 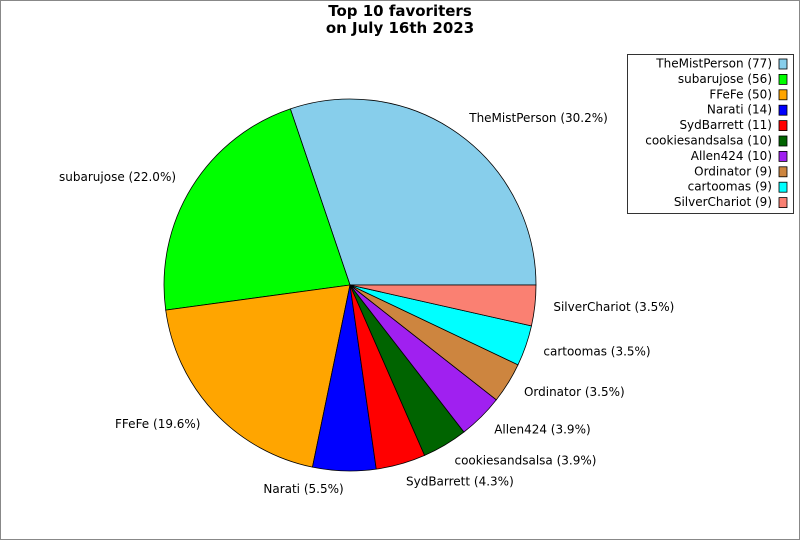 What do you see at coordinates (303, 489) in the screenshot?
I see `slice-label: Narati (5.5%)` at bounding box center [303, 489].